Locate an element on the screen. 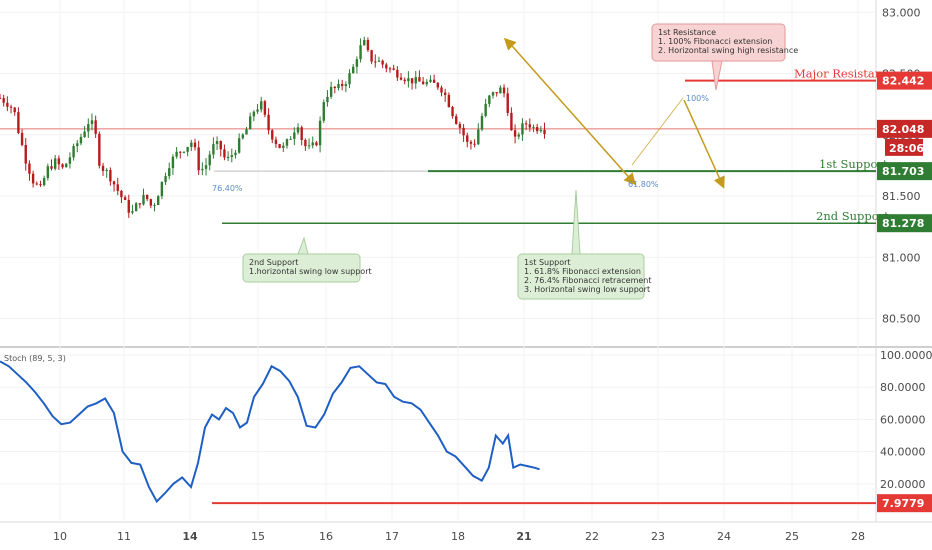 This screenshot has width=932, height=550. support2-note-line: 2nd Support is located at coordinates (273, 262).